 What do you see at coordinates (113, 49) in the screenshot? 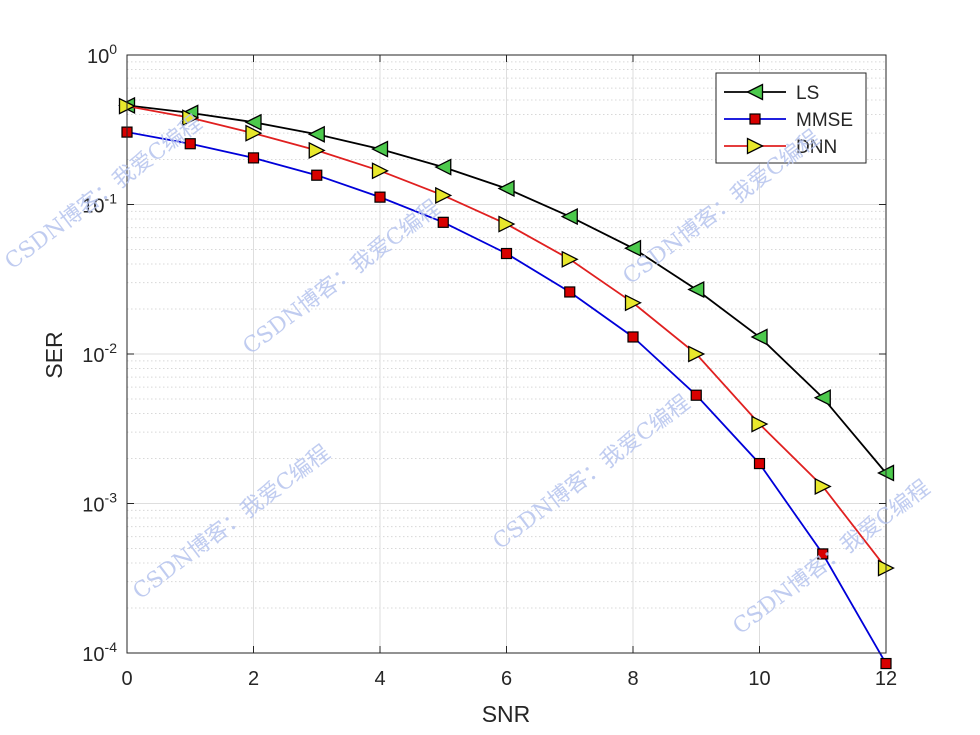
I see `y-tick-exponent: 0` at bounding box center [113, 49].